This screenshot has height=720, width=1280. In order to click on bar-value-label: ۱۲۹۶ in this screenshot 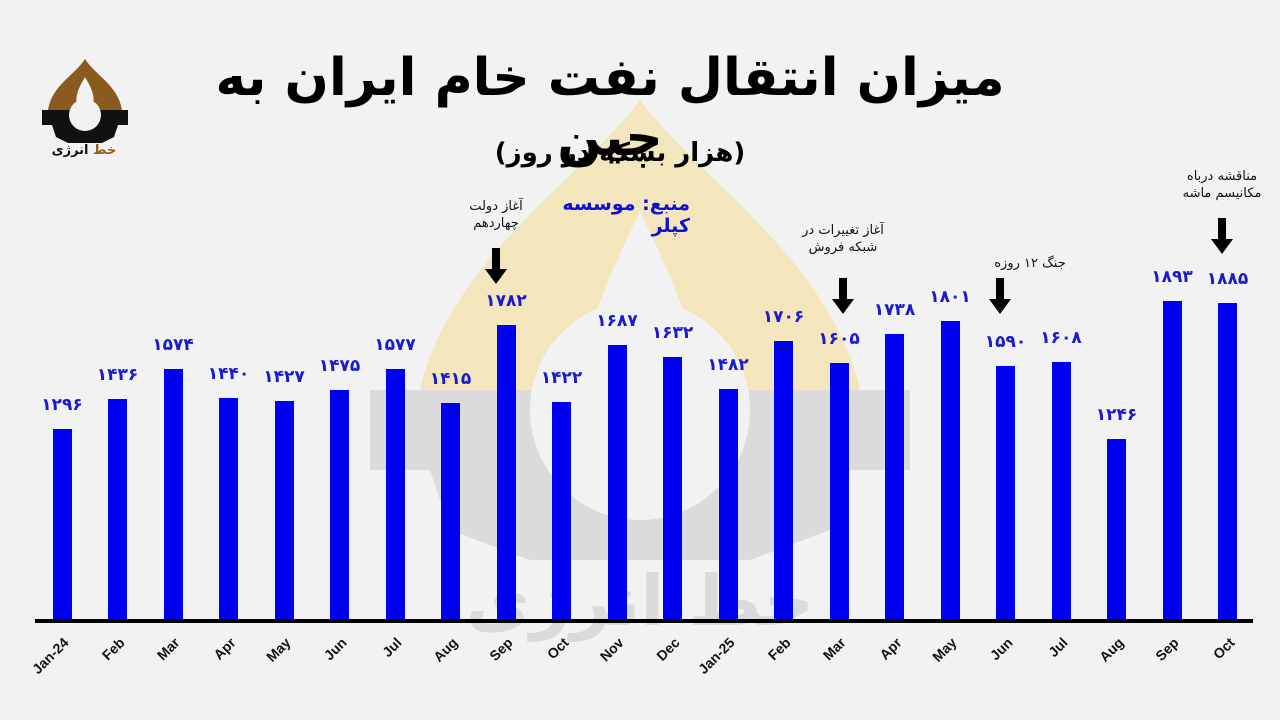, I will do `click(62, 404)`.